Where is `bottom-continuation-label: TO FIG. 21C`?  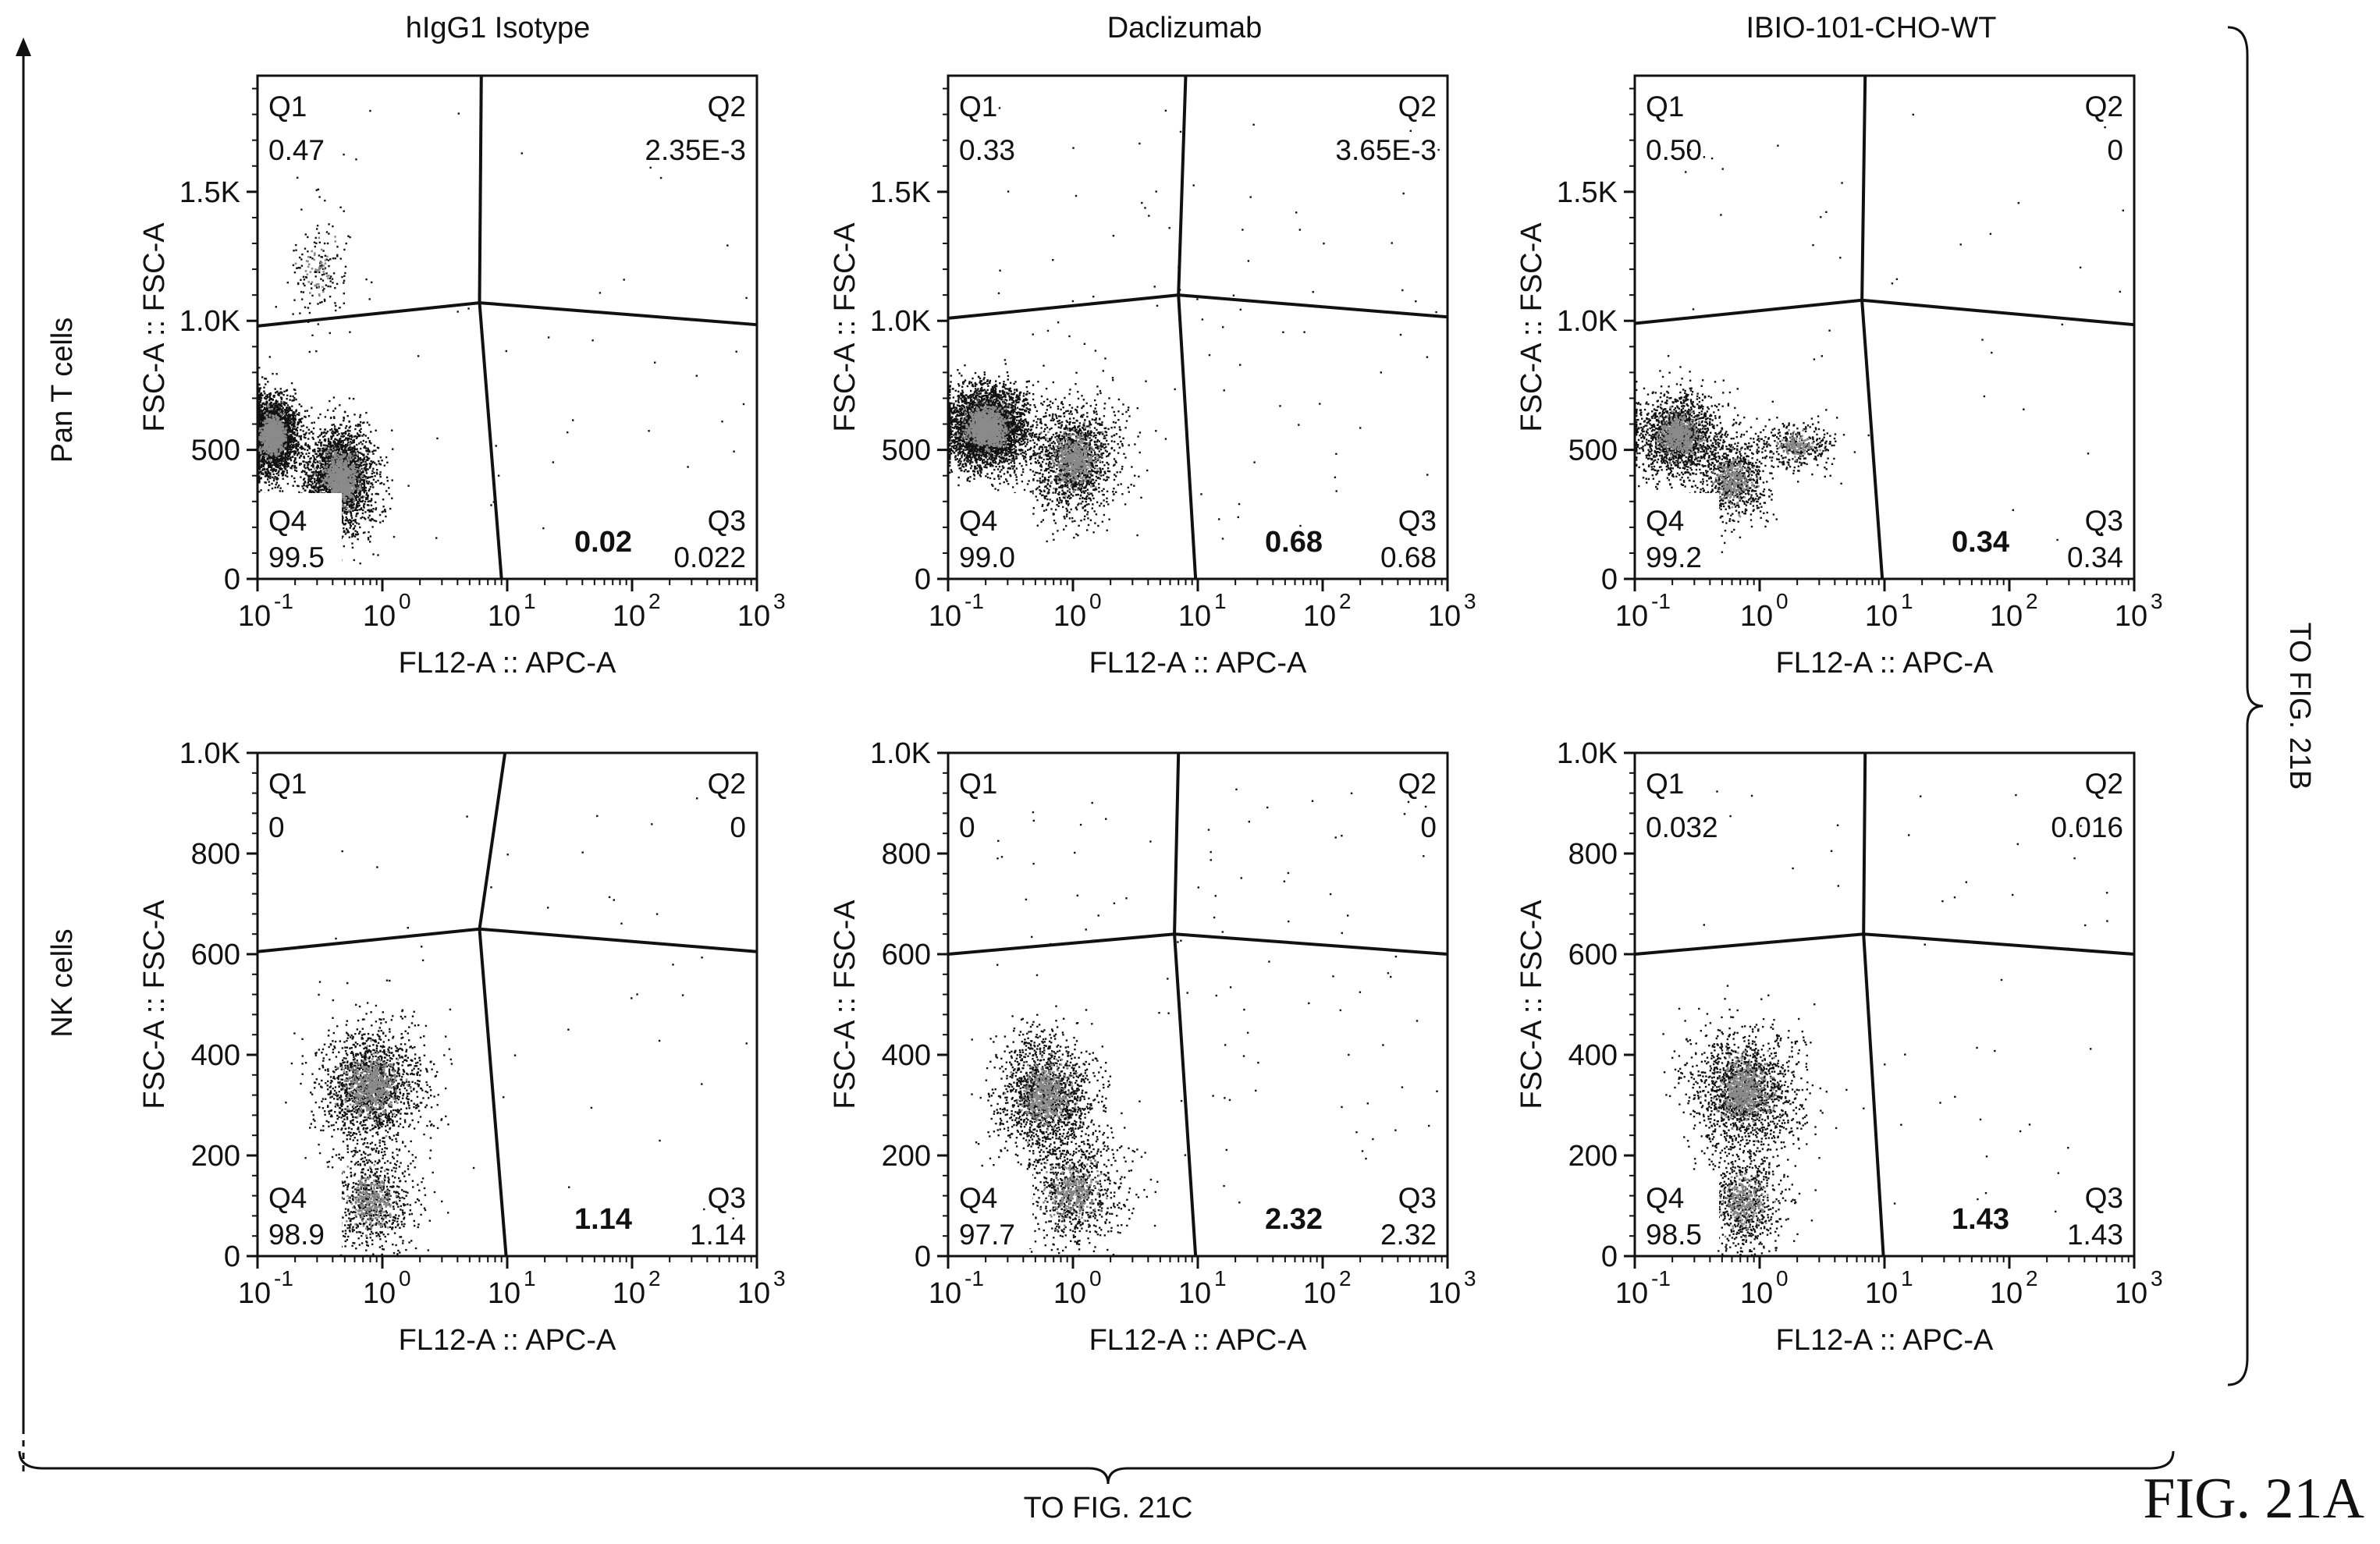 bottom-continuation-label: TO FIG. 21C is located at coordinates (1108, 1508).